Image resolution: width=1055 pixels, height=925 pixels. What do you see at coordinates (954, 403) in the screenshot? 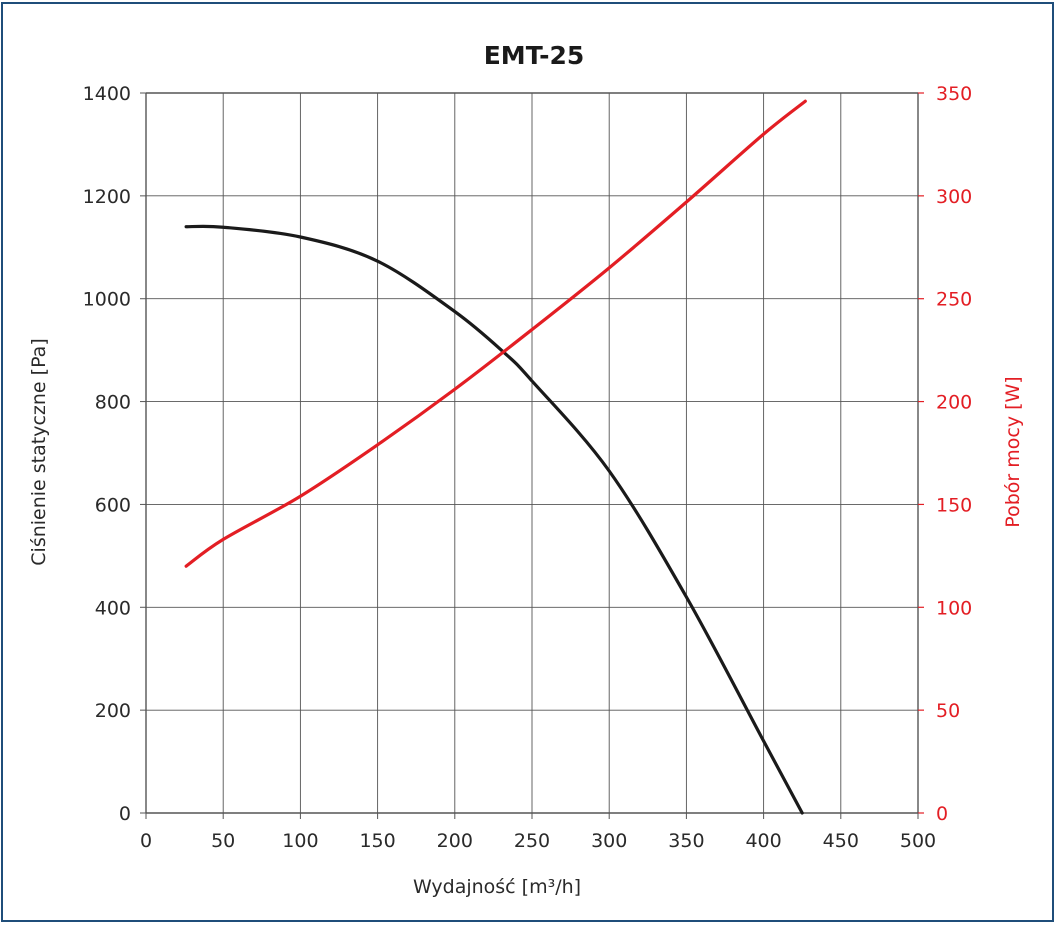
I see `y-right-tick-label: 200` at bounding box center [954, 403].